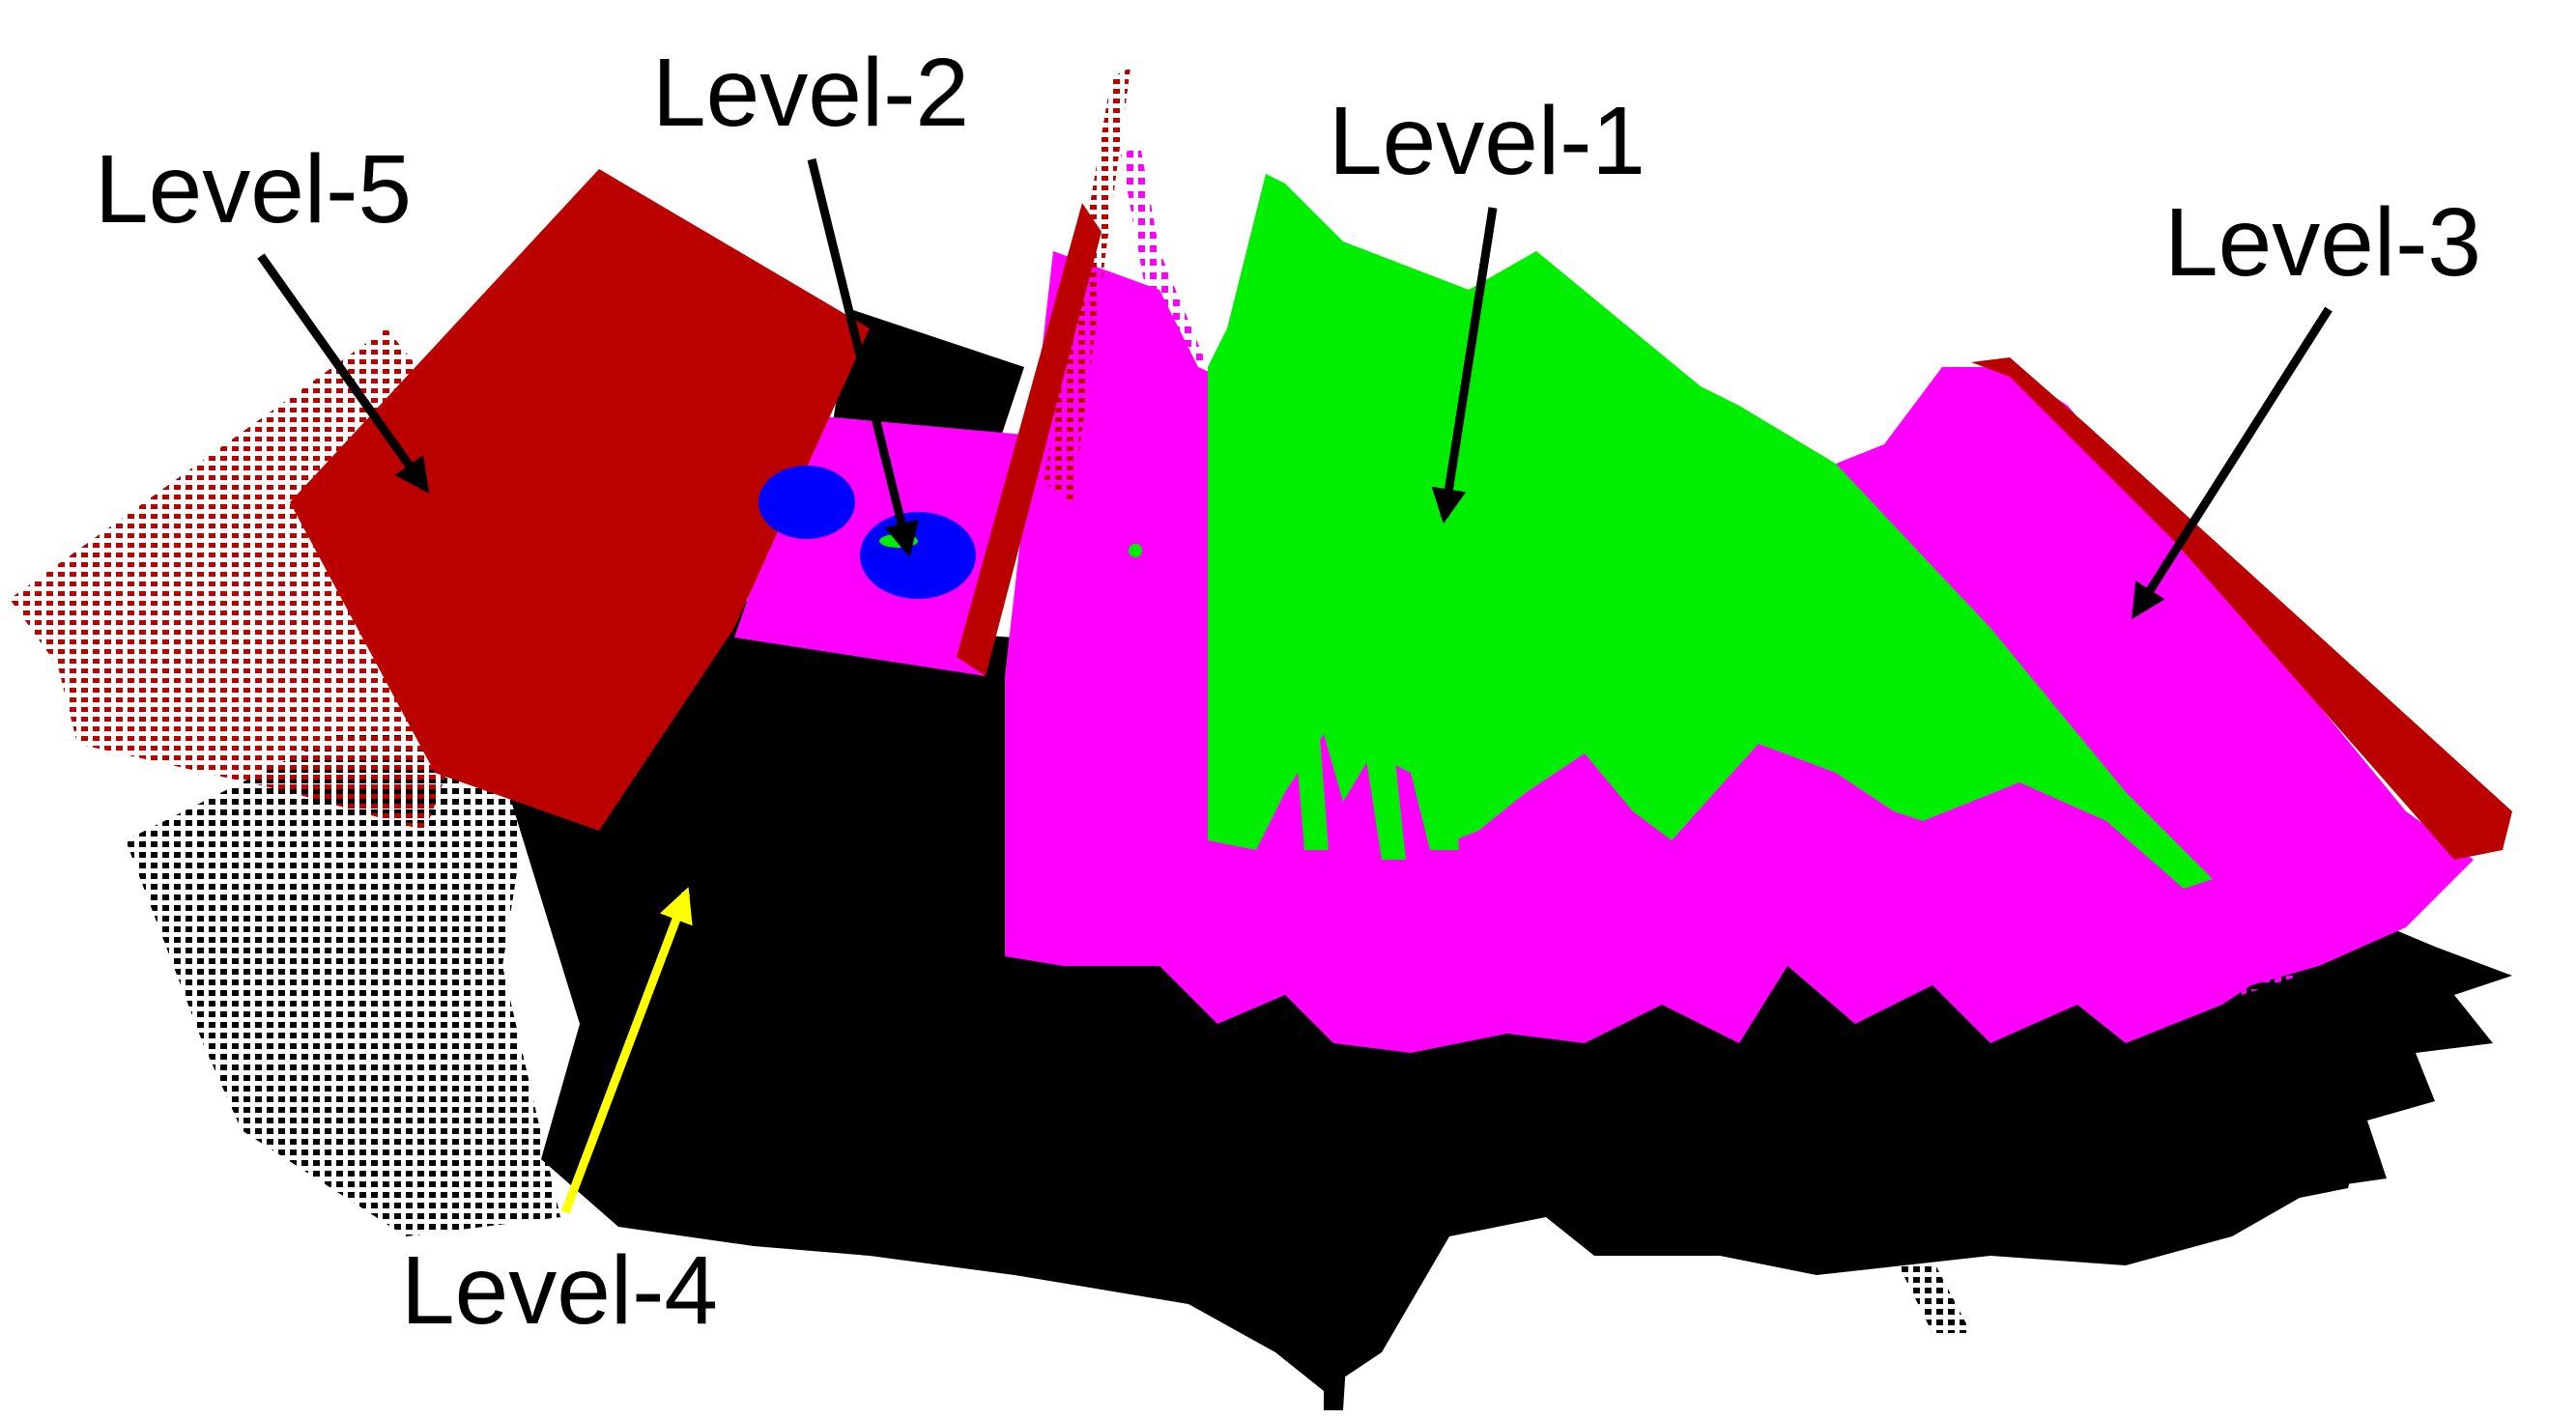 Image resolution: width=2576 pixels, height=1419 pixels. I want to click on level4-dotted-fringe, so click(343, 976).